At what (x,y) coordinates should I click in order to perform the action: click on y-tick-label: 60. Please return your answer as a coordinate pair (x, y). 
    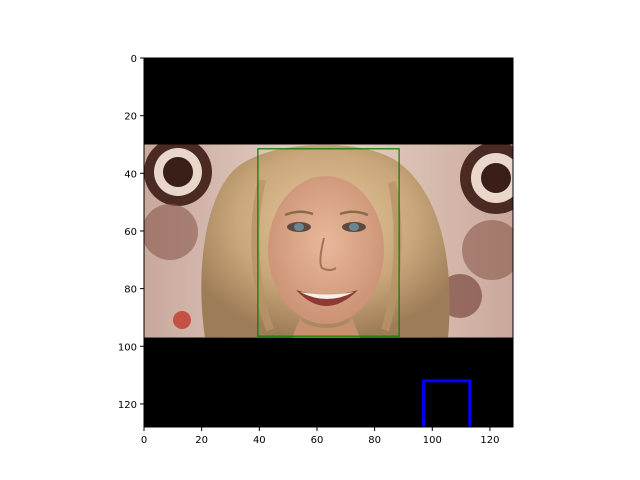
    Looking at the image, I should click on (130, 232).